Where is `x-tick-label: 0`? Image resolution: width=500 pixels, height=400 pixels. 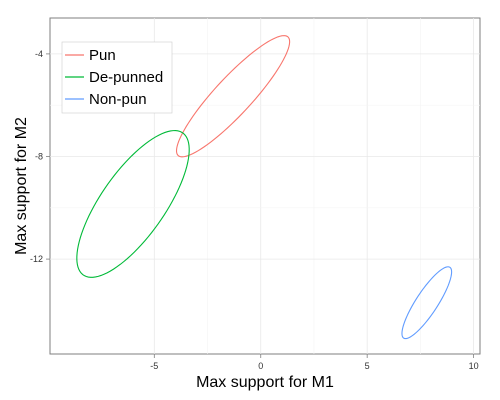 x-tick-label: 0 is located at coordinates (260, 366).